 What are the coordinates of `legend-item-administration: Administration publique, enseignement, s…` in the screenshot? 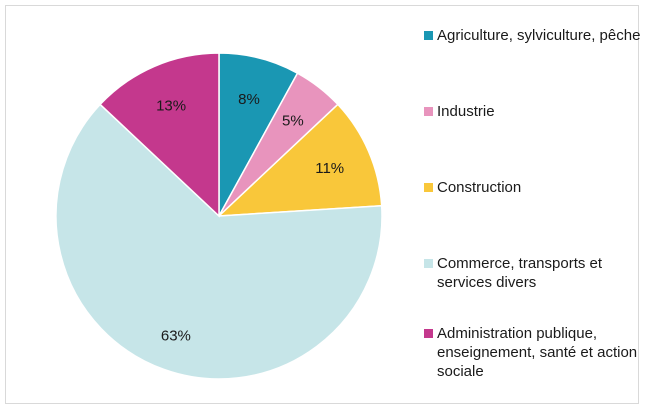 It's located at (534, 352).